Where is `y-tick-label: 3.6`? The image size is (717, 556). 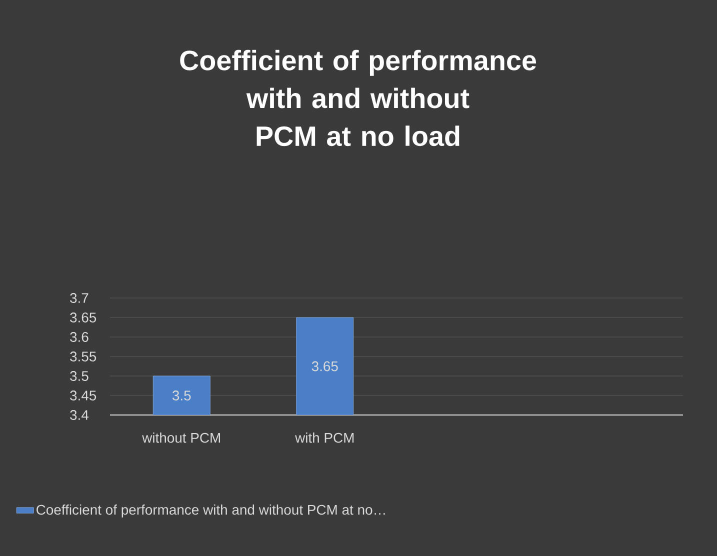
y-tick-label: 3.6 is located at coordinates (79, 337).